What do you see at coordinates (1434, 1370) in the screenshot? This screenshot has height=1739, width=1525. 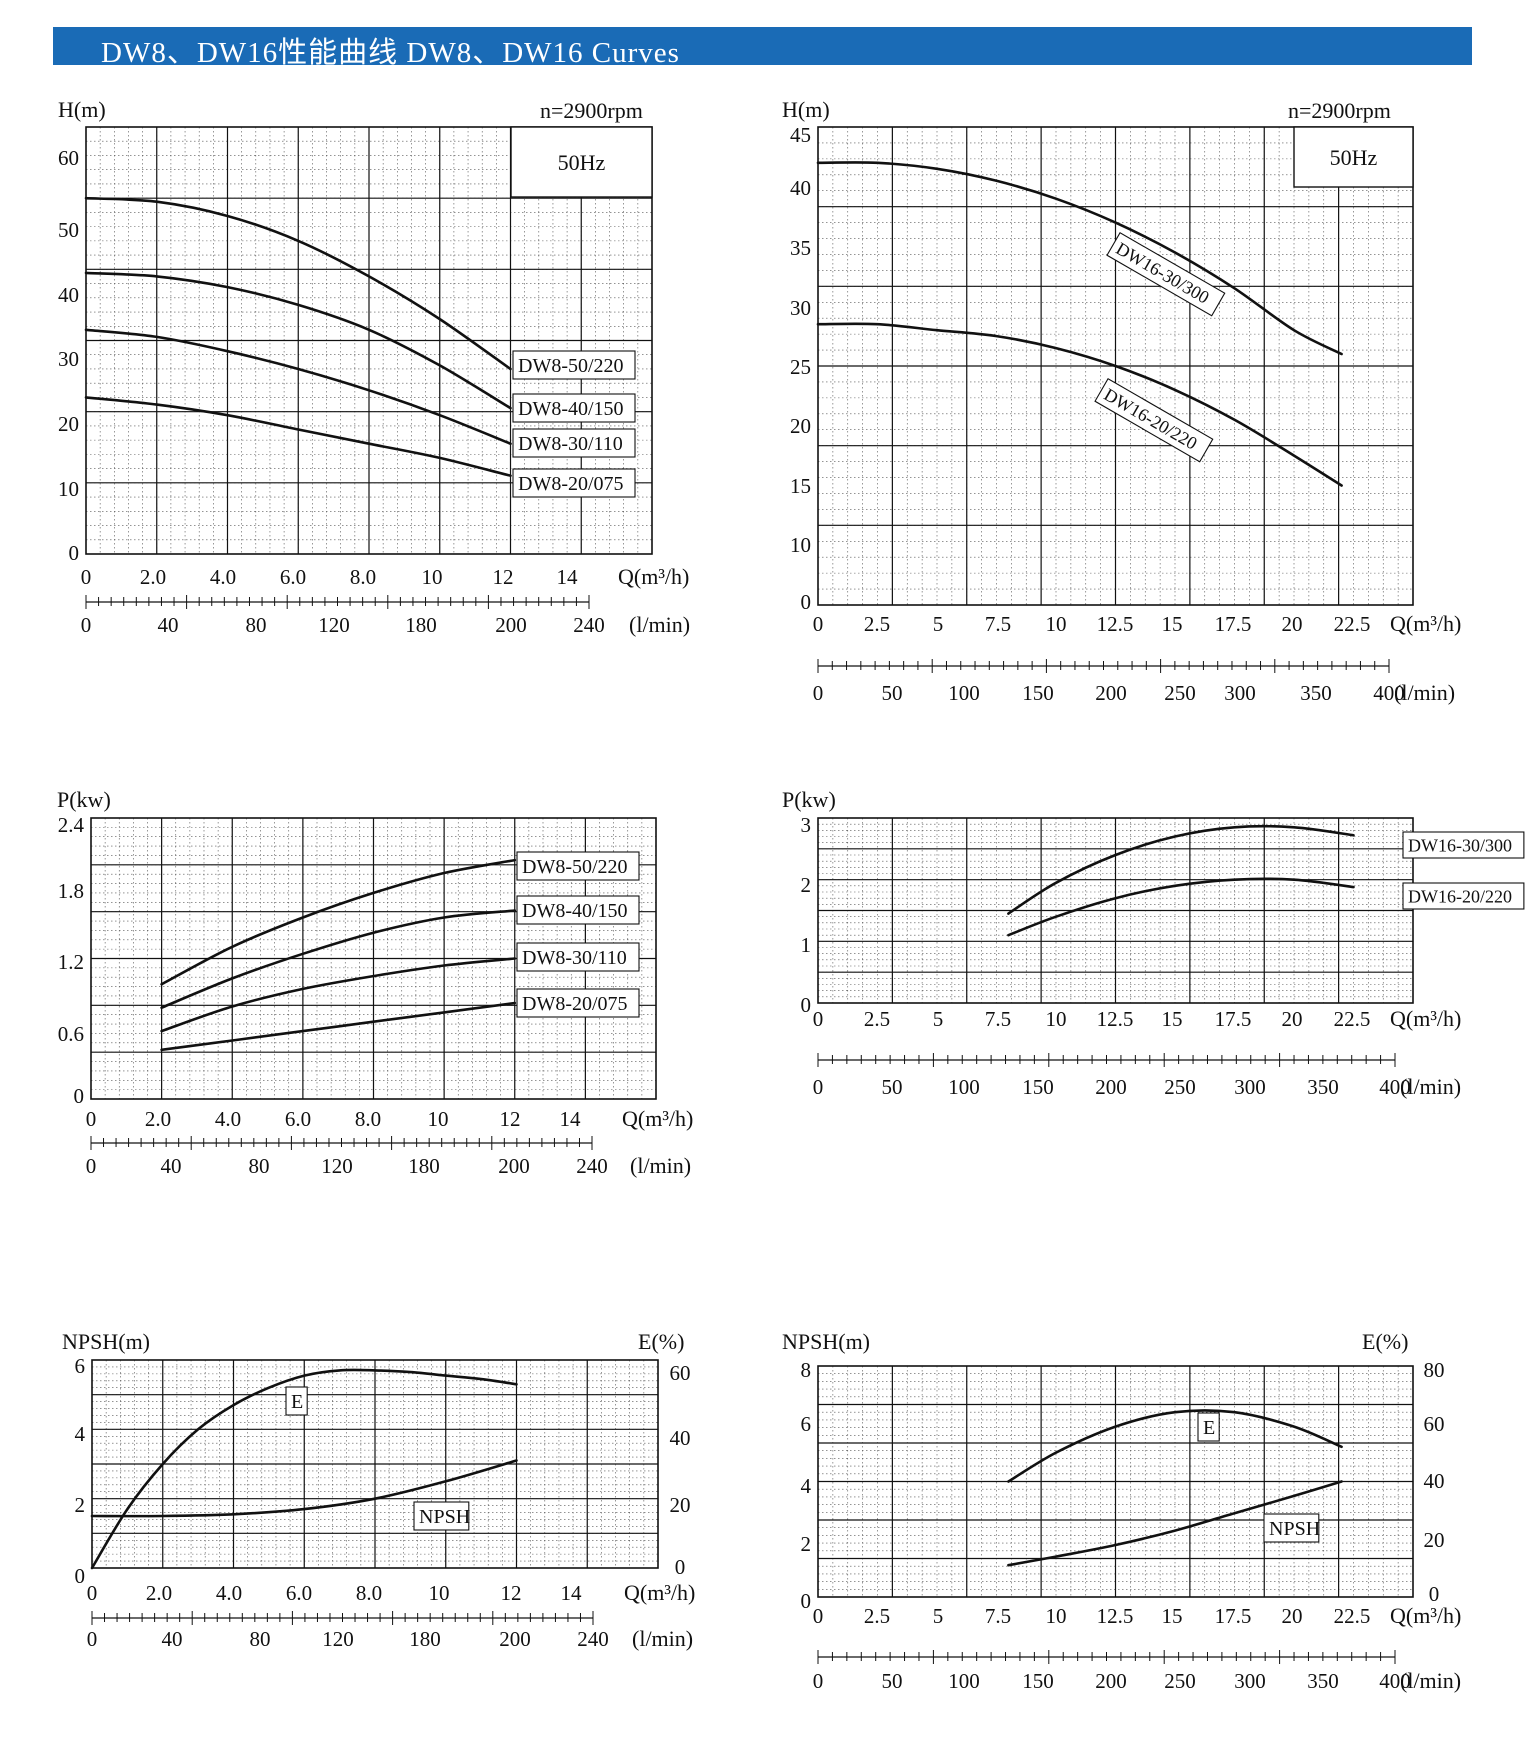 I see `y2-tick-label: 80` at bounding box center [1434, 1370].